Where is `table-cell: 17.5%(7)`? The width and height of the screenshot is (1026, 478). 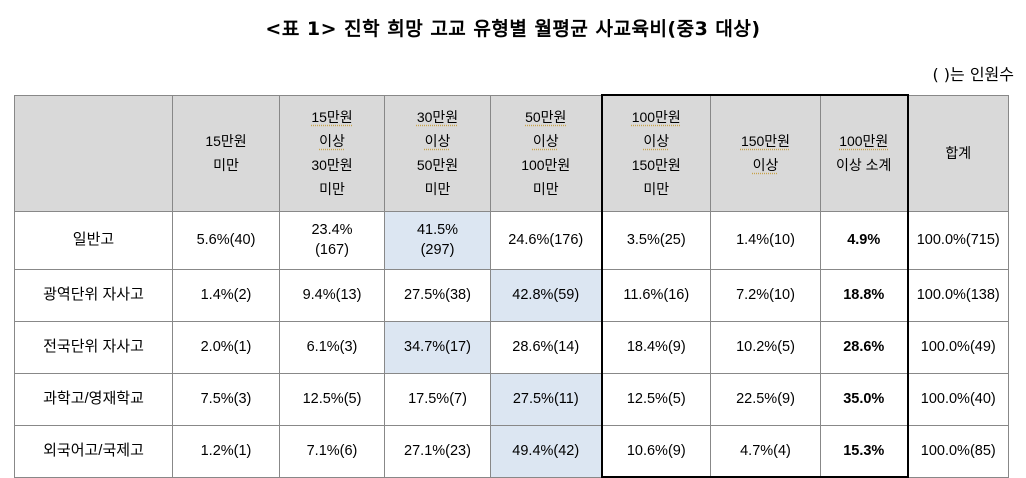
table-cell: 17.5%(7) is located at coordinates (437, 399).